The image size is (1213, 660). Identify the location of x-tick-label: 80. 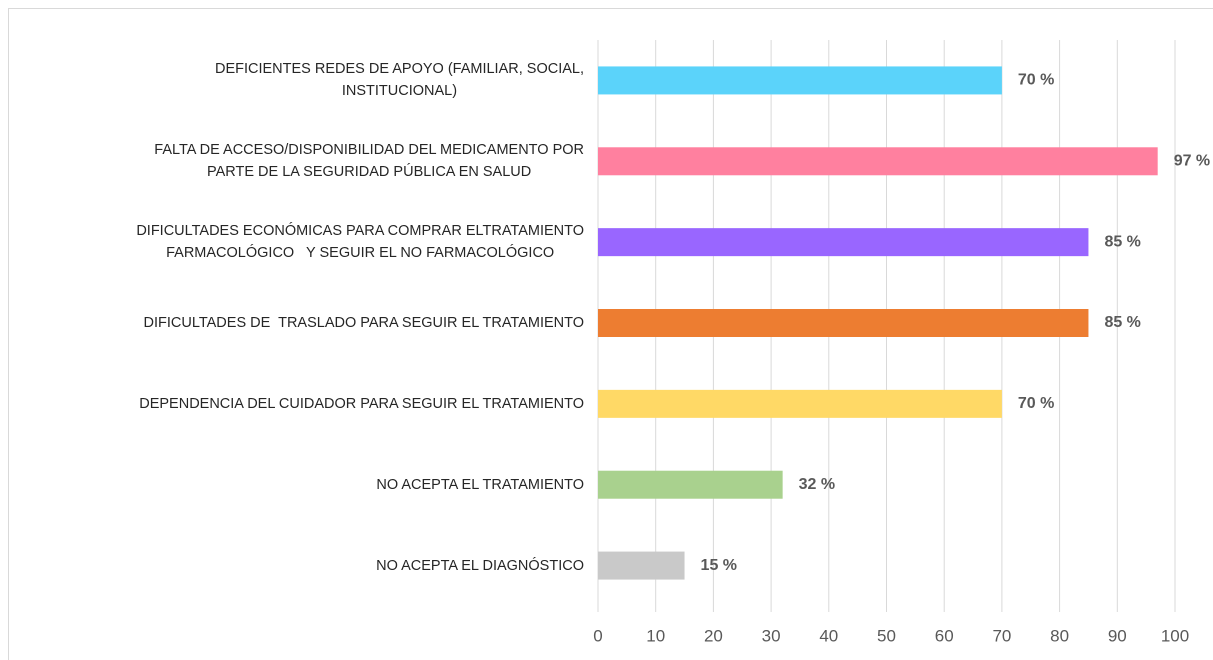
(1059, 635).